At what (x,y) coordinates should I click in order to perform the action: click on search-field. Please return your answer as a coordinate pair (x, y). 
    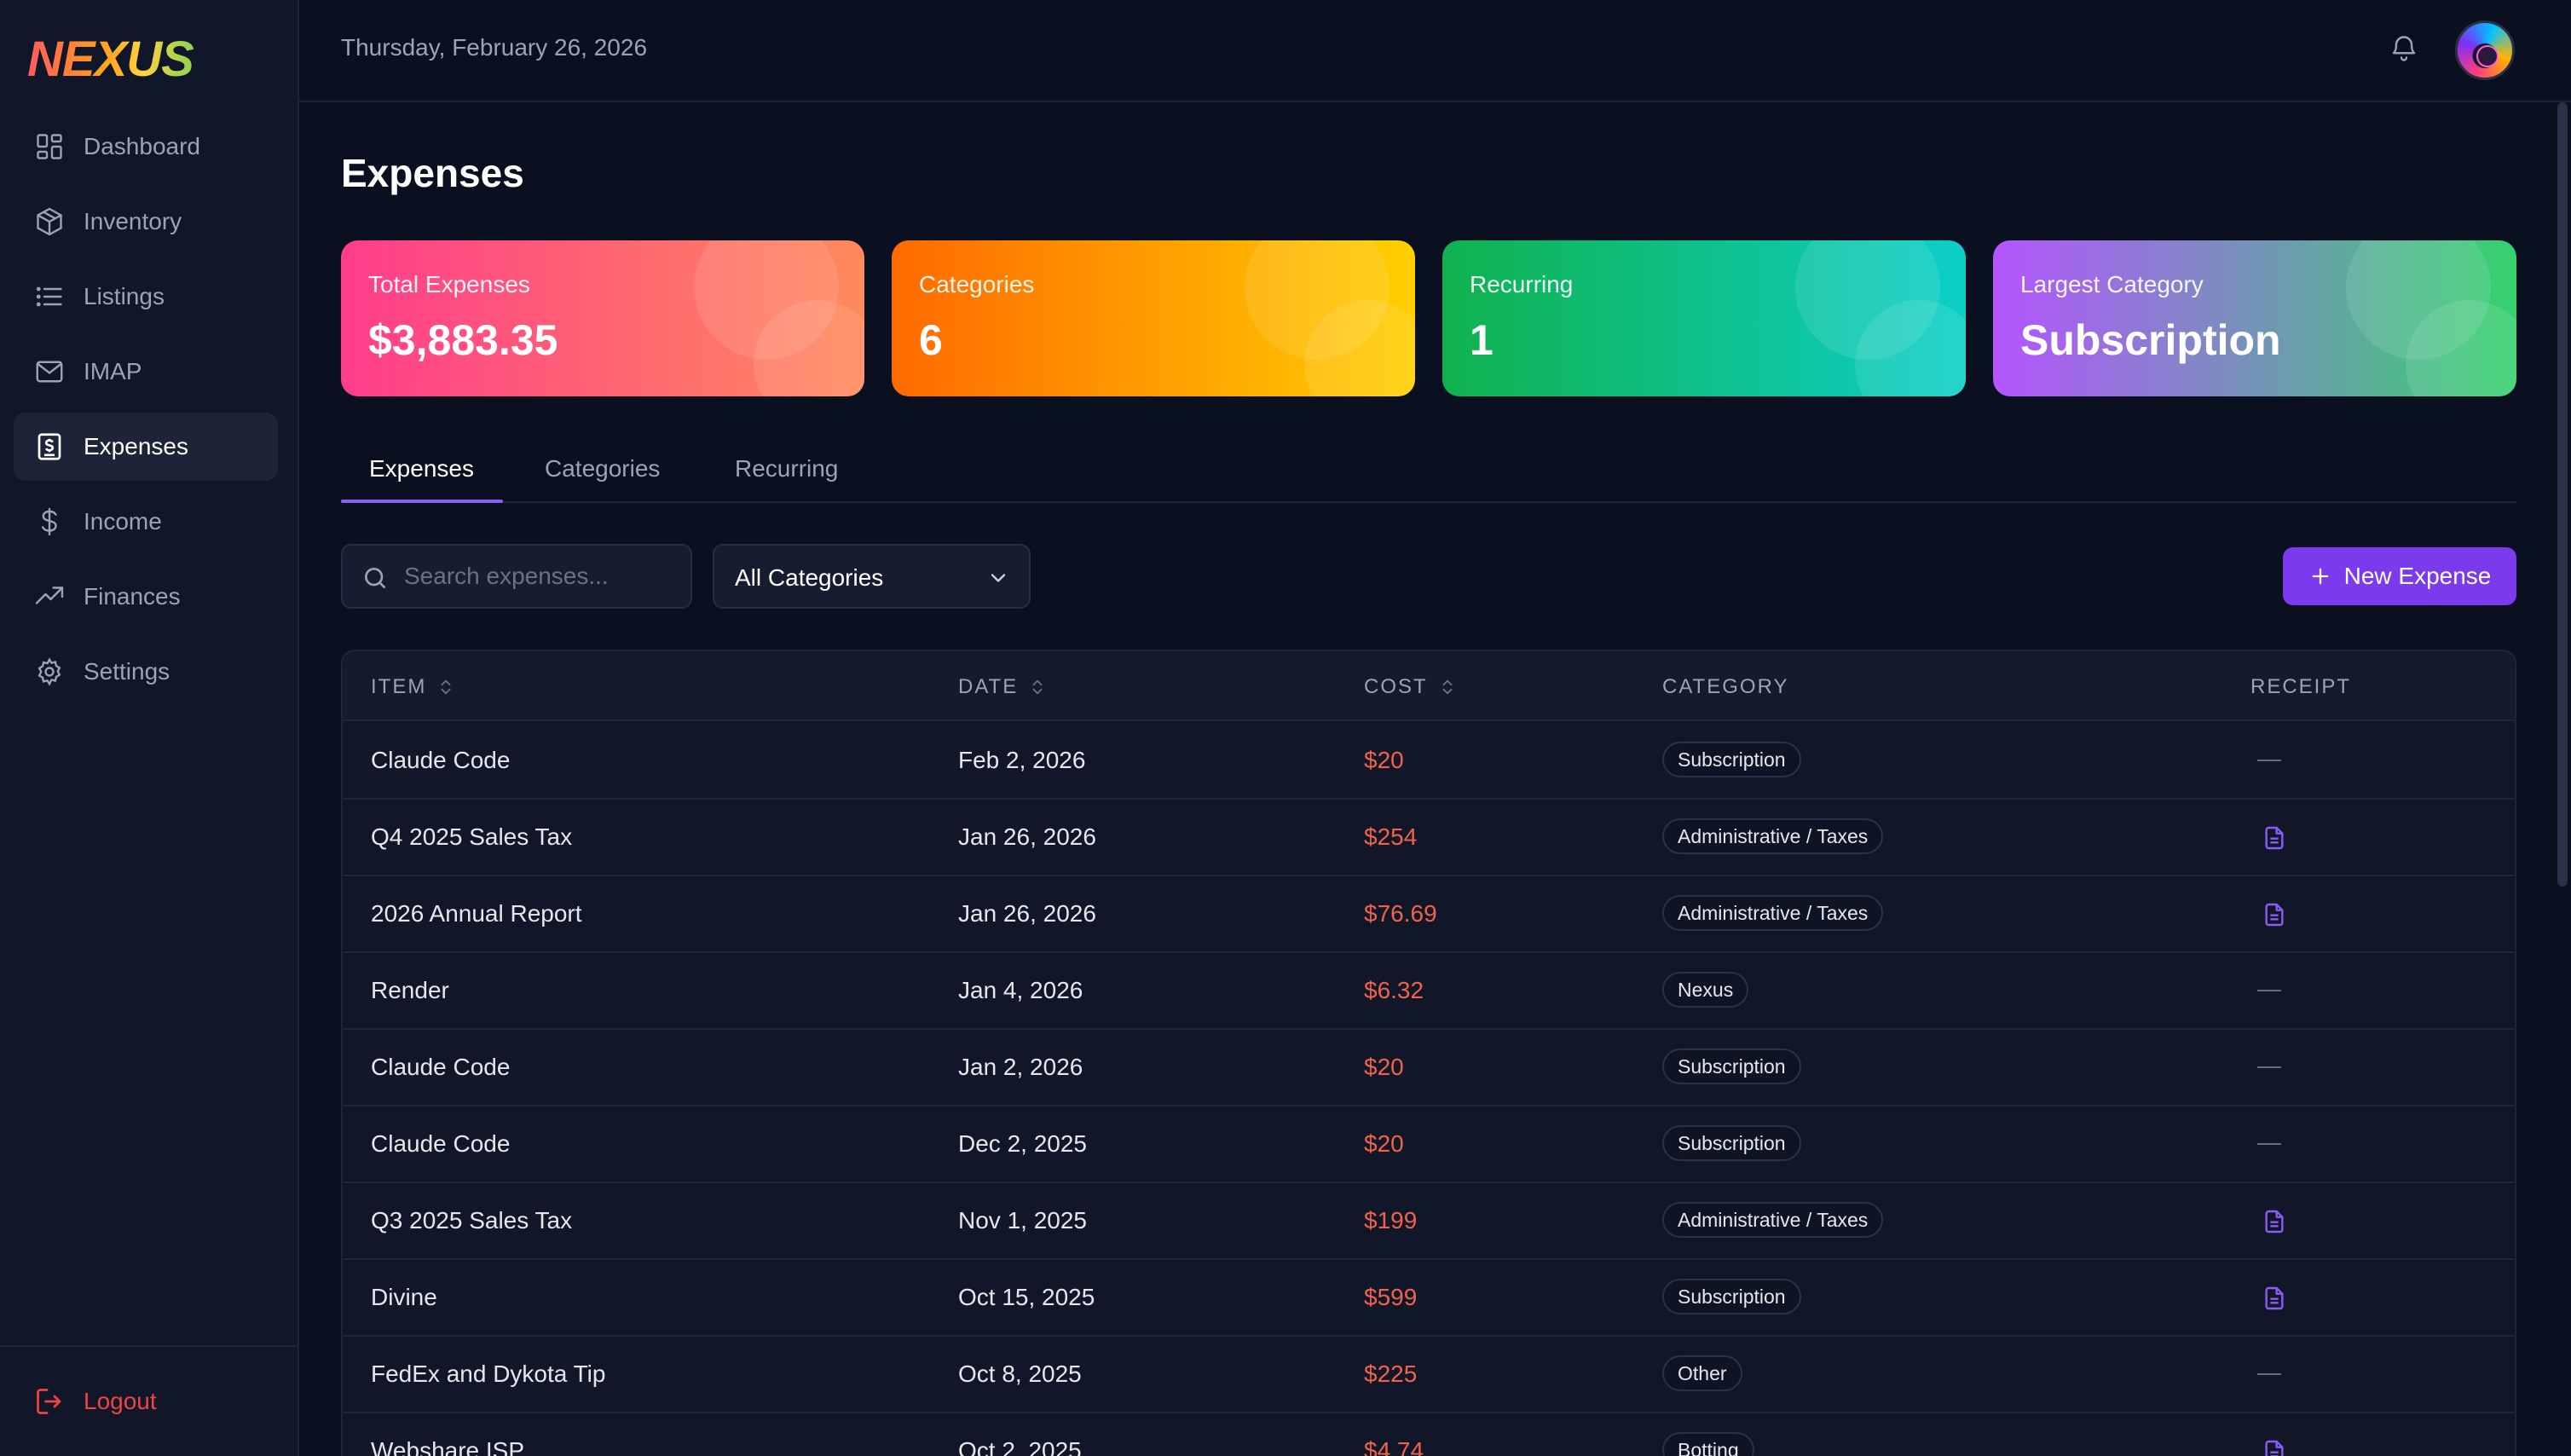
    Looking at the image, I should click on (516, 576).